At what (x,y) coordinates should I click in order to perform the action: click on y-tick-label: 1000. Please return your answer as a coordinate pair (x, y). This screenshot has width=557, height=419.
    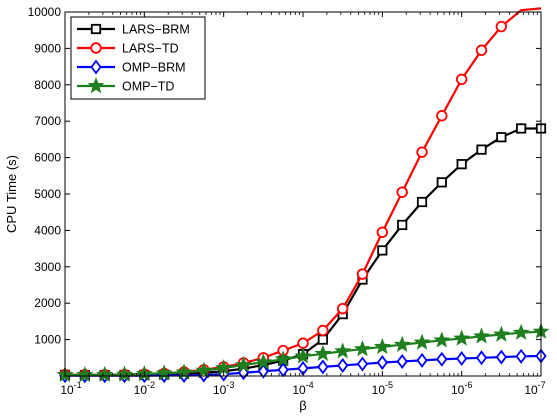
    Looking at the image, I should click on (47, 340).